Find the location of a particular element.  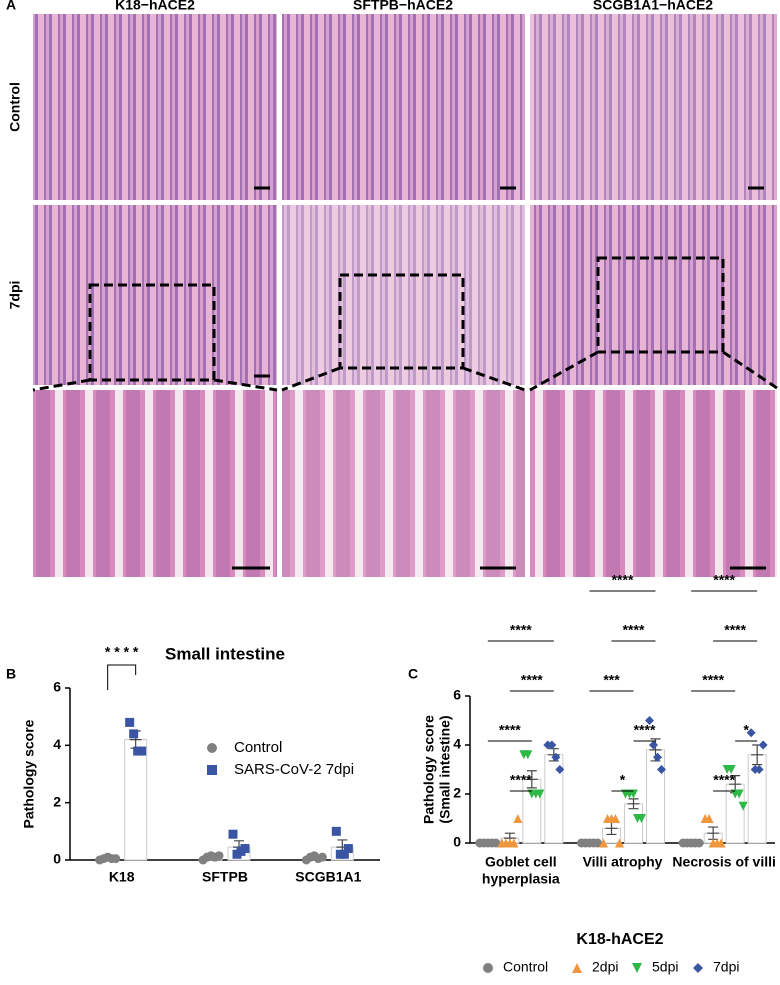

row-label: Control is located at coordinates (15, 107).